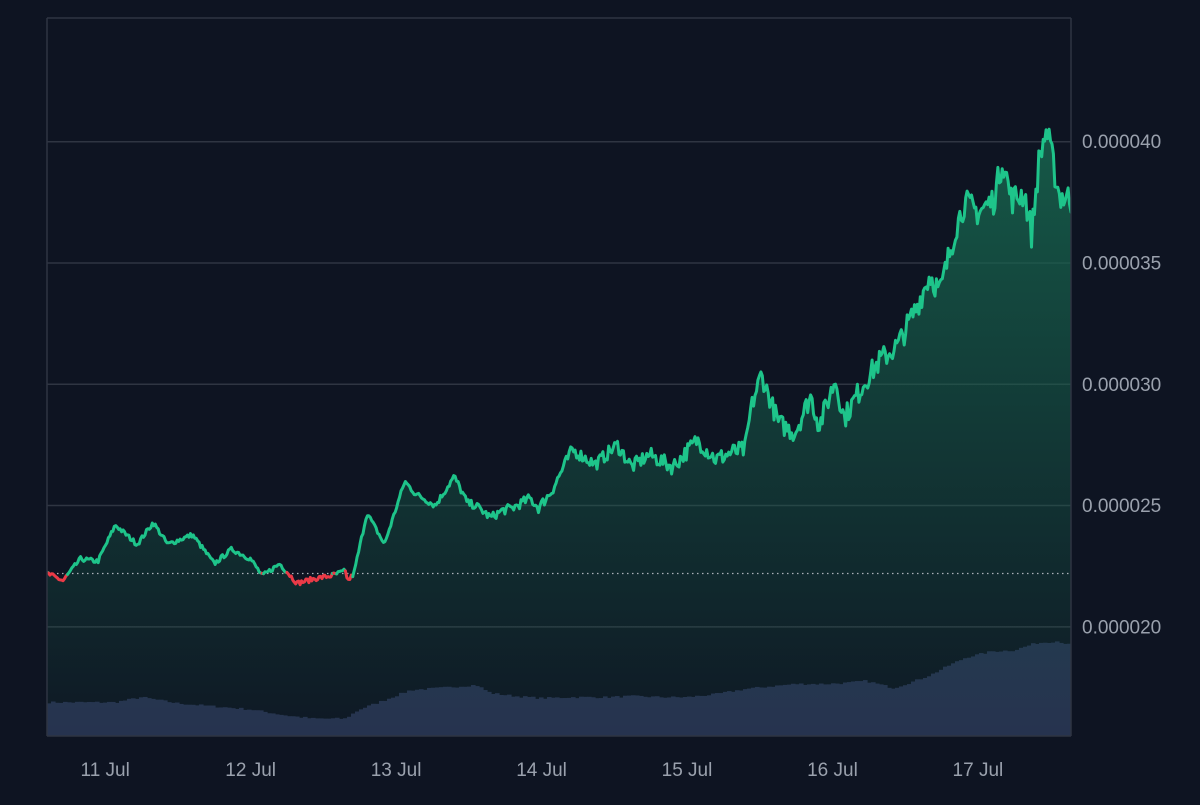  Describe the element at coordinates (832, 770) in the screenshot. I see `x-tick-label: 16 Jul` at that location.